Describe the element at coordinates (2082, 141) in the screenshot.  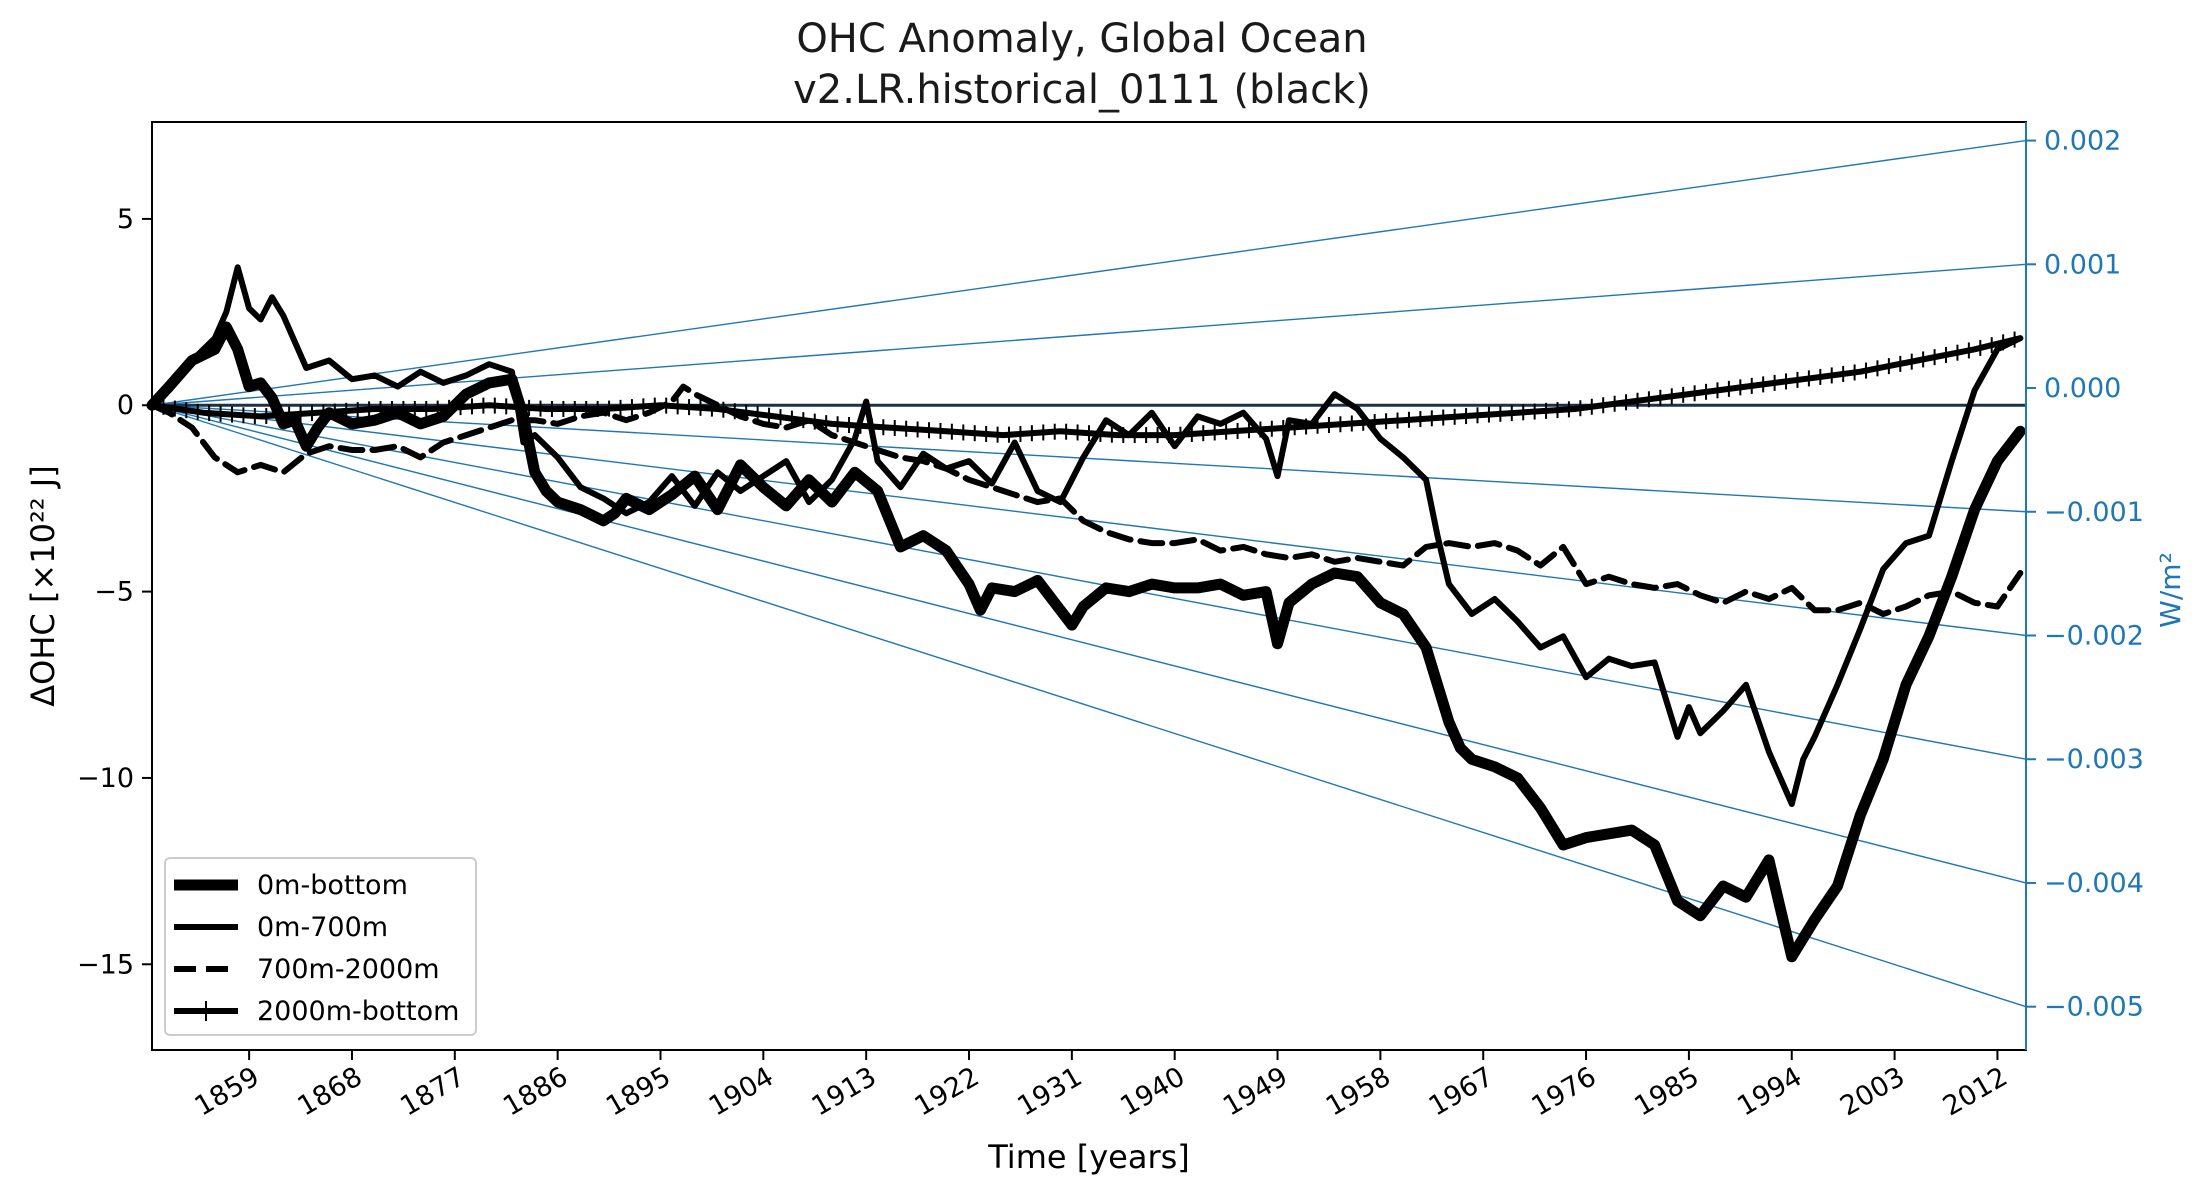
I see `right-tick-label: 0.002` at that location.